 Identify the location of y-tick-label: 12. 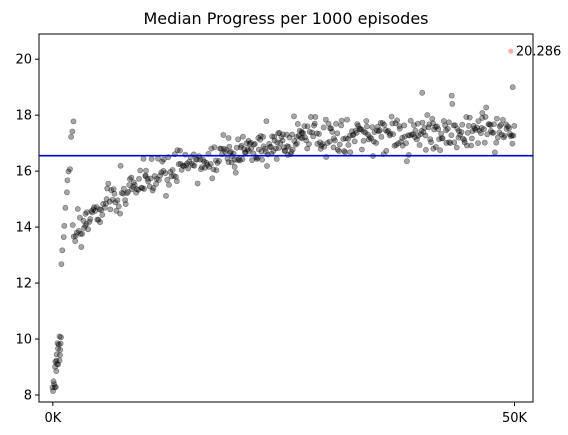
(23, 284).